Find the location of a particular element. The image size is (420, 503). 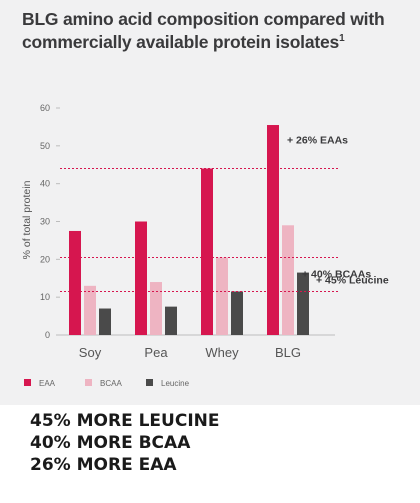

bar-eaa-whey is located at coordinates (207, 251).